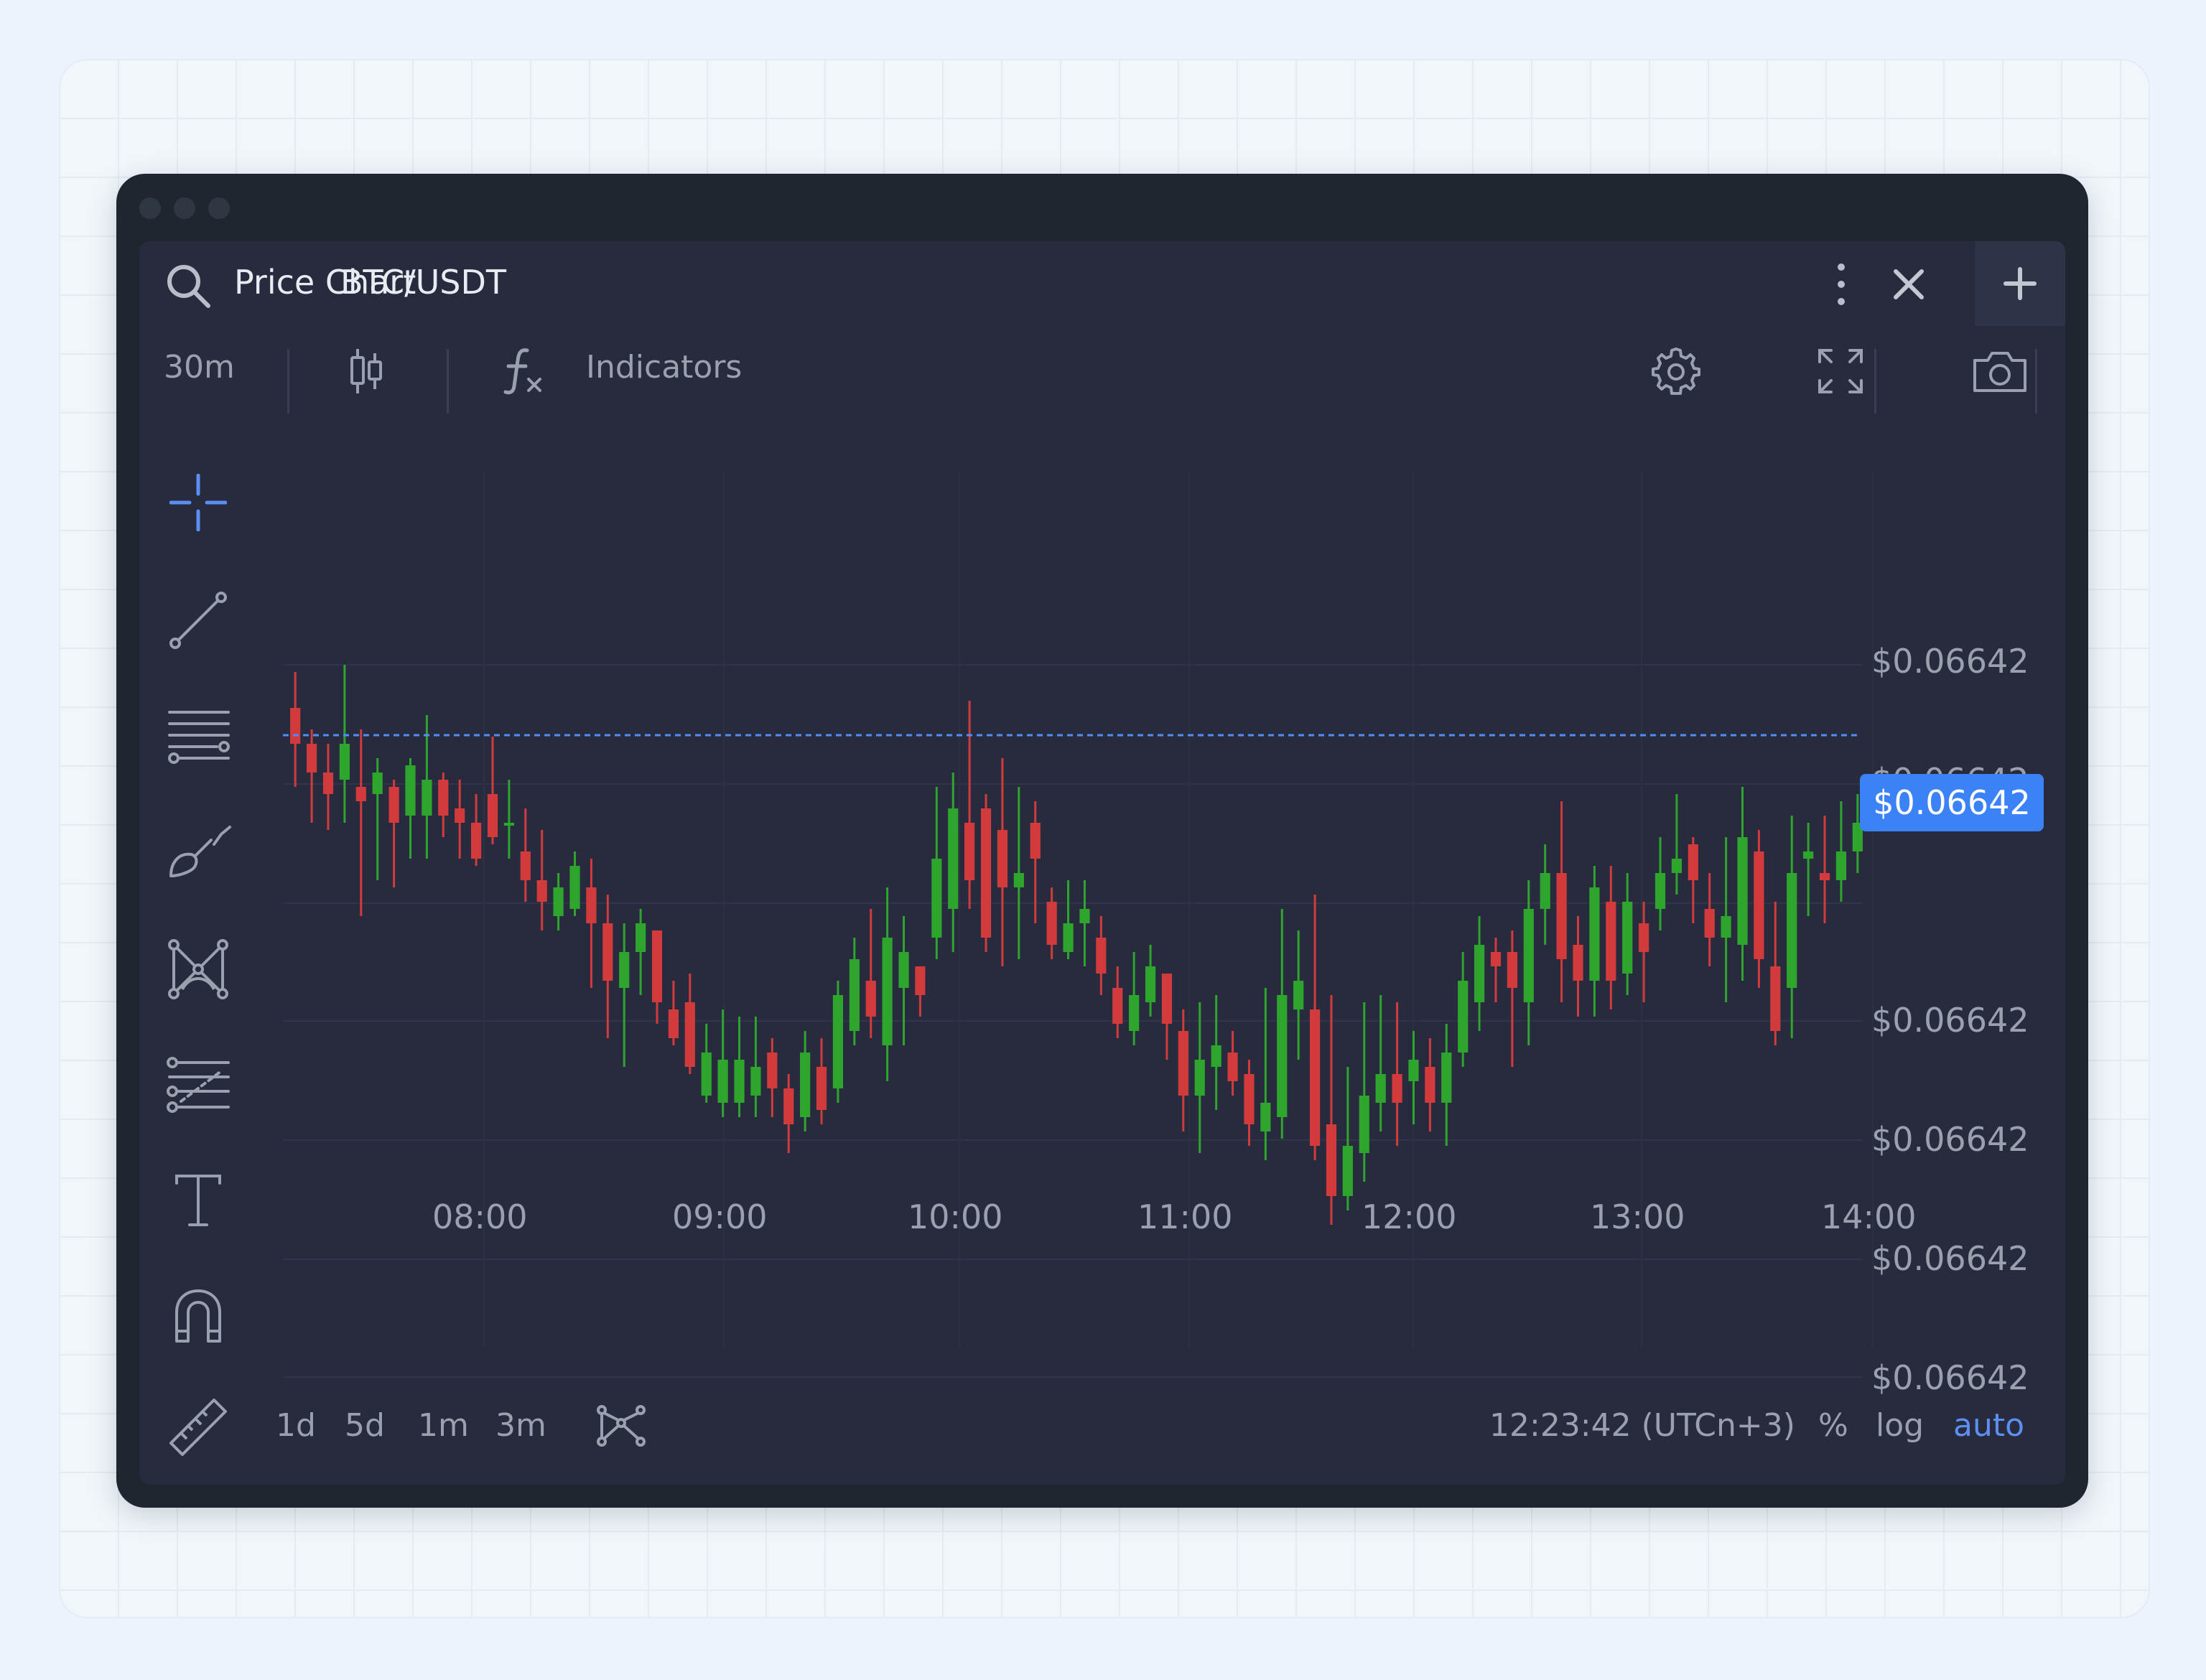 The image size is (2206, 1680). Describe the element at coordinates (1102, 283) in the screenshot. I see `chart-header: Price Chart BTC/USDT` at that location.